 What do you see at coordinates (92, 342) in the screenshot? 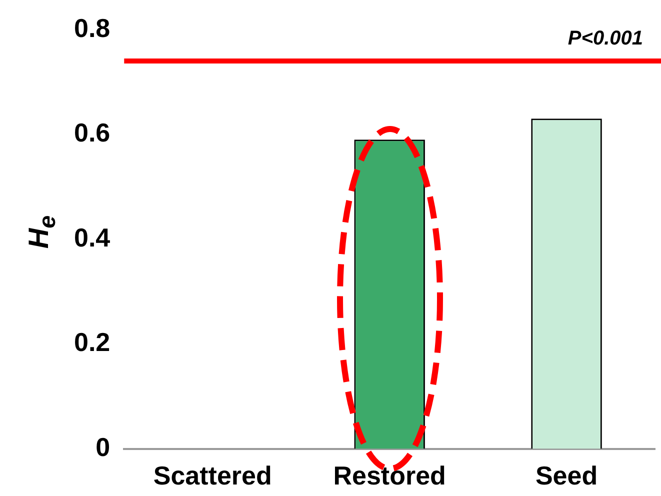
I see `y-tick-label: 0.2` at bounding box center [92, 342].